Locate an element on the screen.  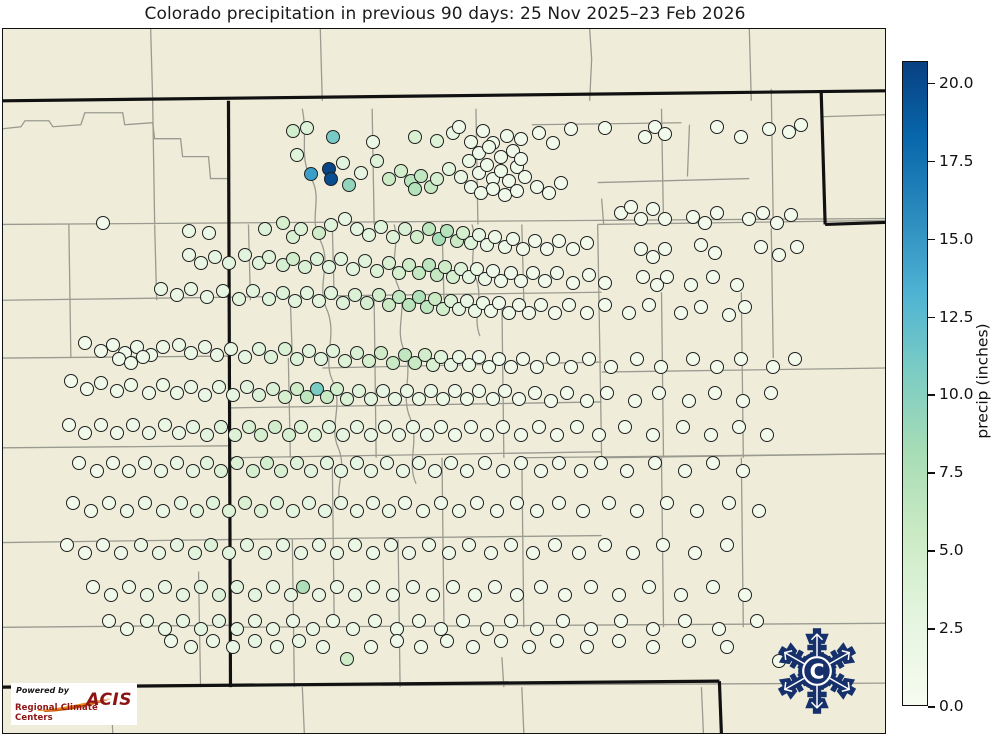
colorbar-tick-label: 20.0 is located at coordinates (956, 82).